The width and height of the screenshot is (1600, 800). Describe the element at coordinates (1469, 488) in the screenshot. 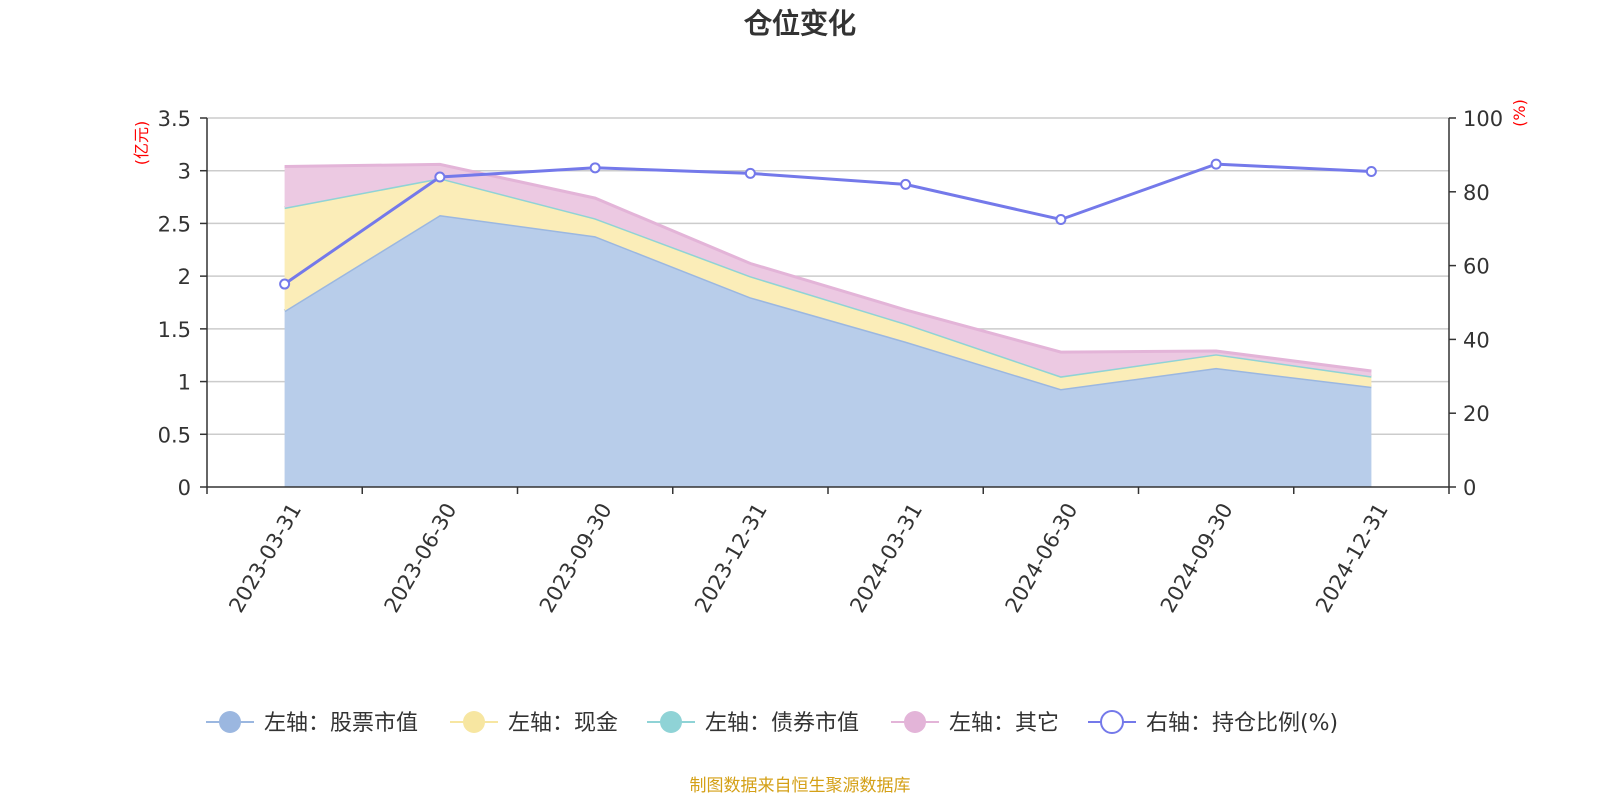

I see `right-axis-tick-label: 0` at that location.